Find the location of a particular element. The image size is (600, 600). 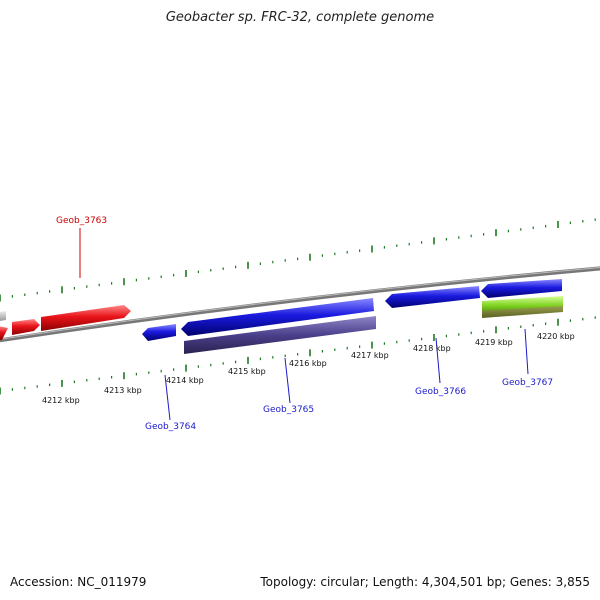

gene-geob-3767-feature is located at coordinates (522, 298).